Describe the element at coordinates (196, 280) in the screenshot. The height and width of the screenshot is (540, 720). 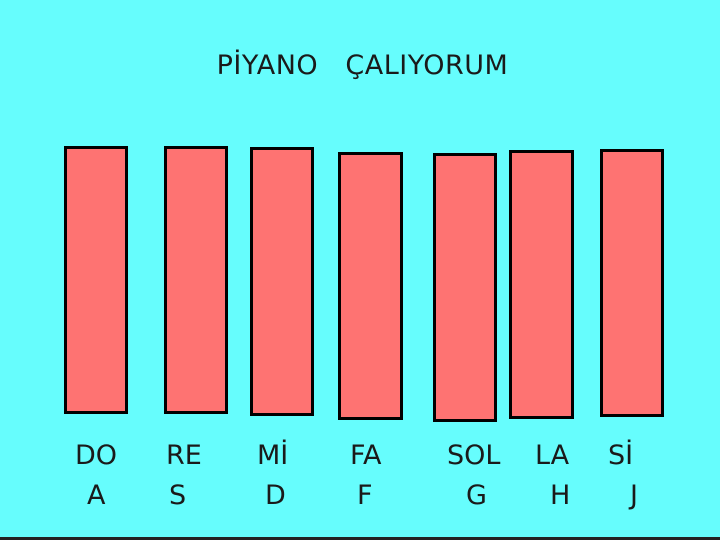
I see `piano-key-re` at that location.